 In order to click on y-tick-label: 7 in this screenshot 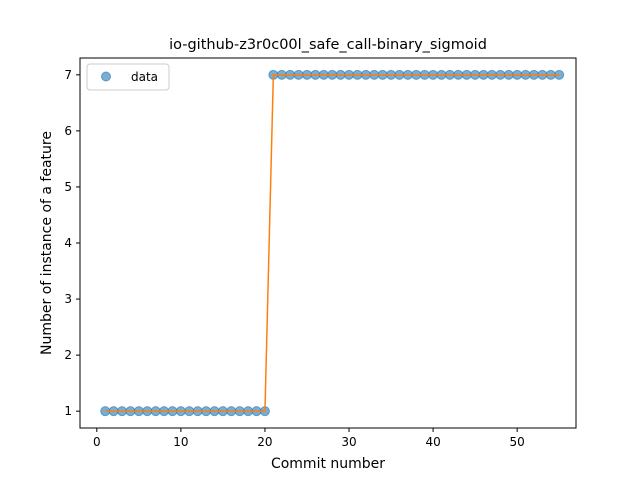, I will do `click(68, 75)`.